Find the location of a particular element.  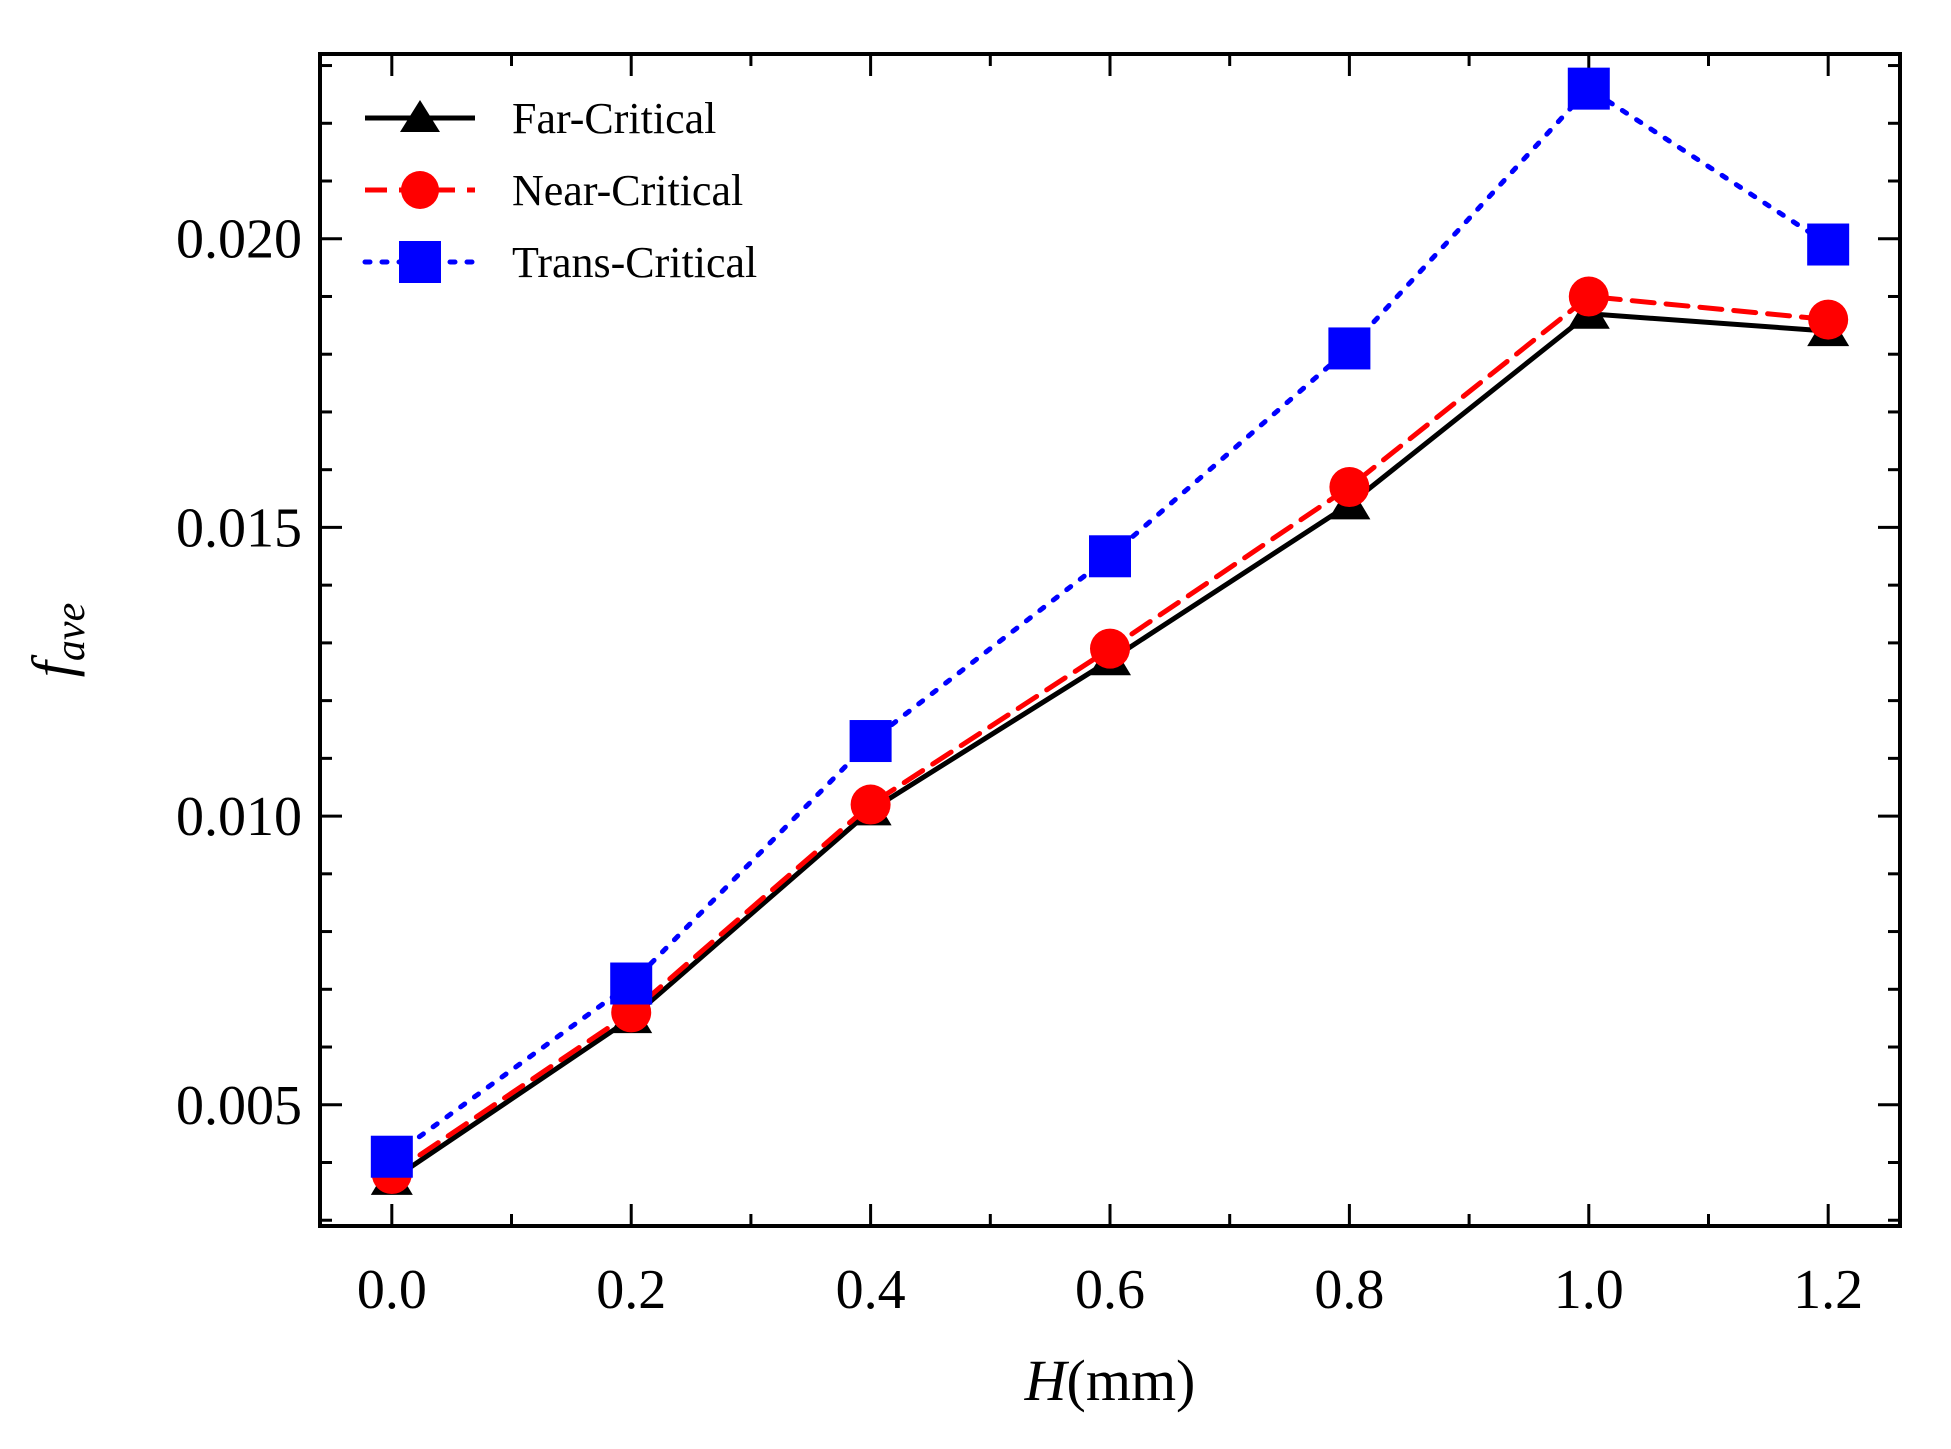

y-axis-title-subscript: ave is located at coordinates (71, 632).